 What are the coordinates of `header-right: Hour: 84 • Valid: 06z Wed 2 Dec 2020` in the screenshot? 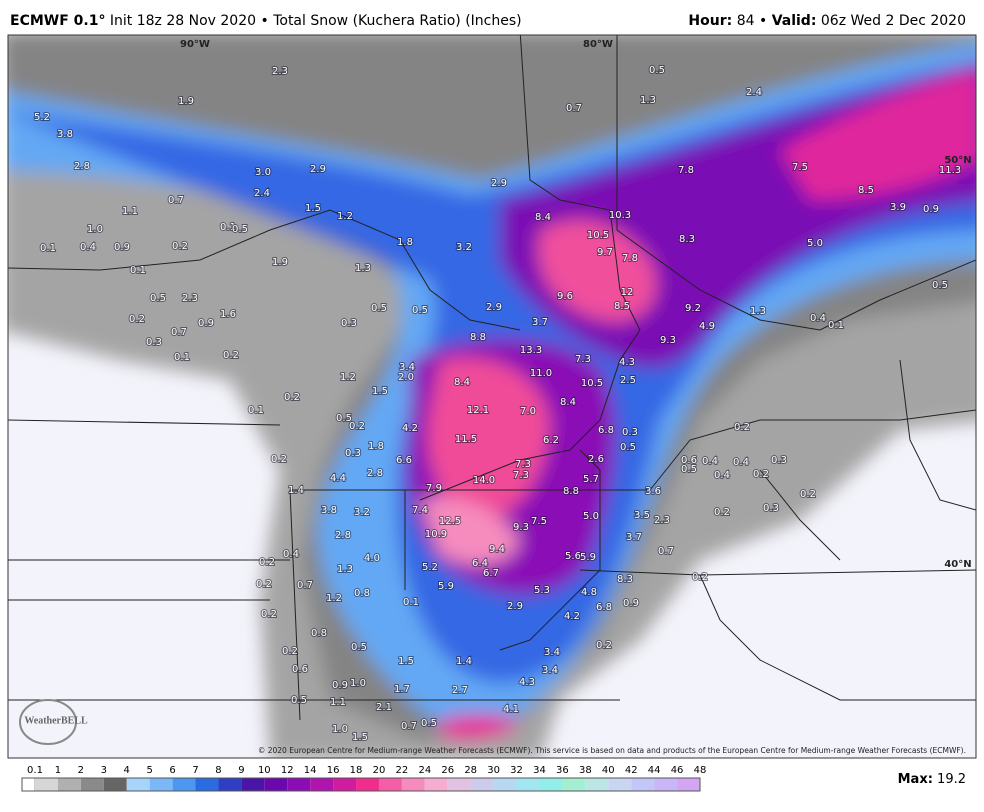 It's located at (827, 21).